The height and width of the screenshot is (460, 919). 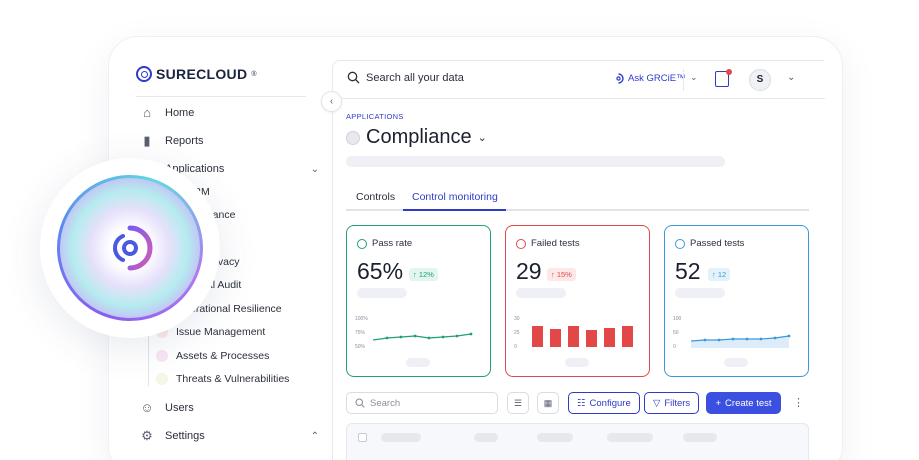 What do you see at coordinates (419, 137) in the screenshot?
I see `page-title-text: Compliance` at bounding box center [419, 137].